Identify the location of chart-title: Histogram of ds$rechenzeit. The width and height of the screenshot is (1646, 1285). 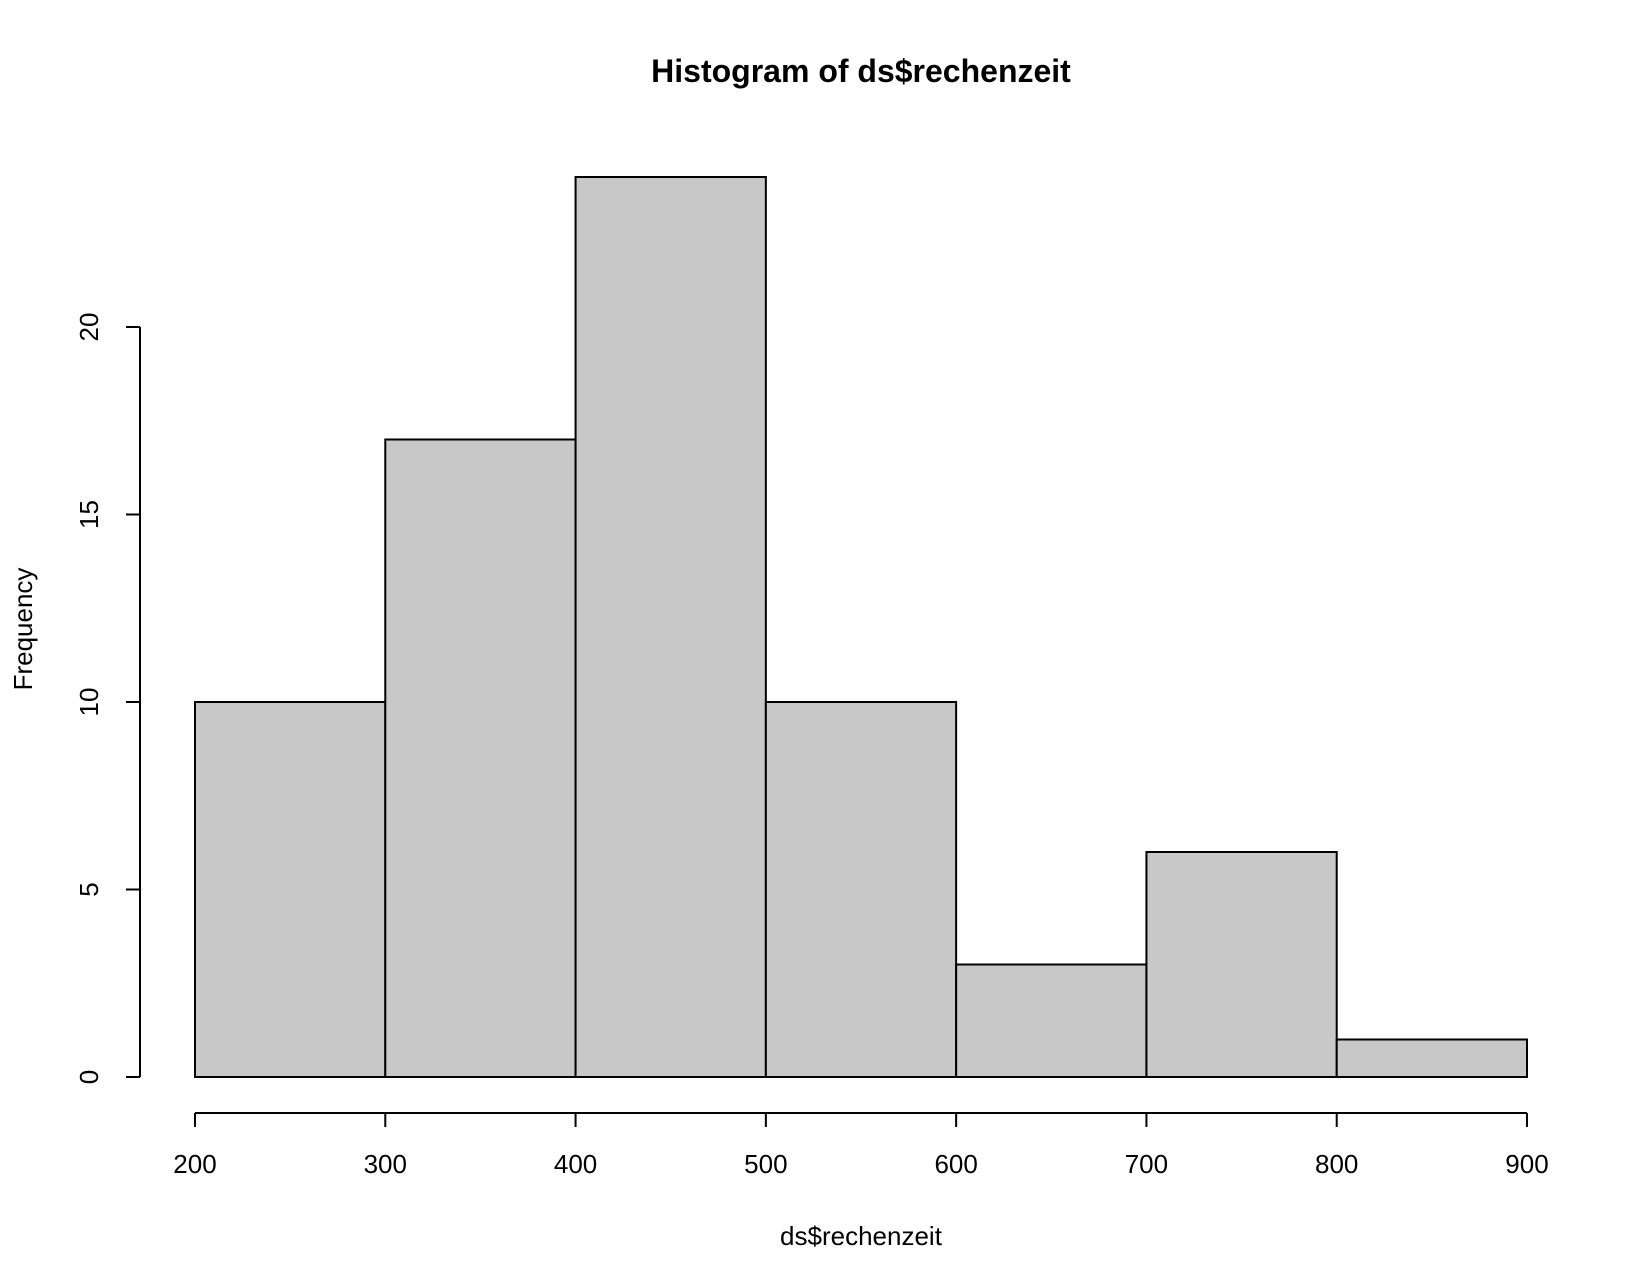
(861, 71).